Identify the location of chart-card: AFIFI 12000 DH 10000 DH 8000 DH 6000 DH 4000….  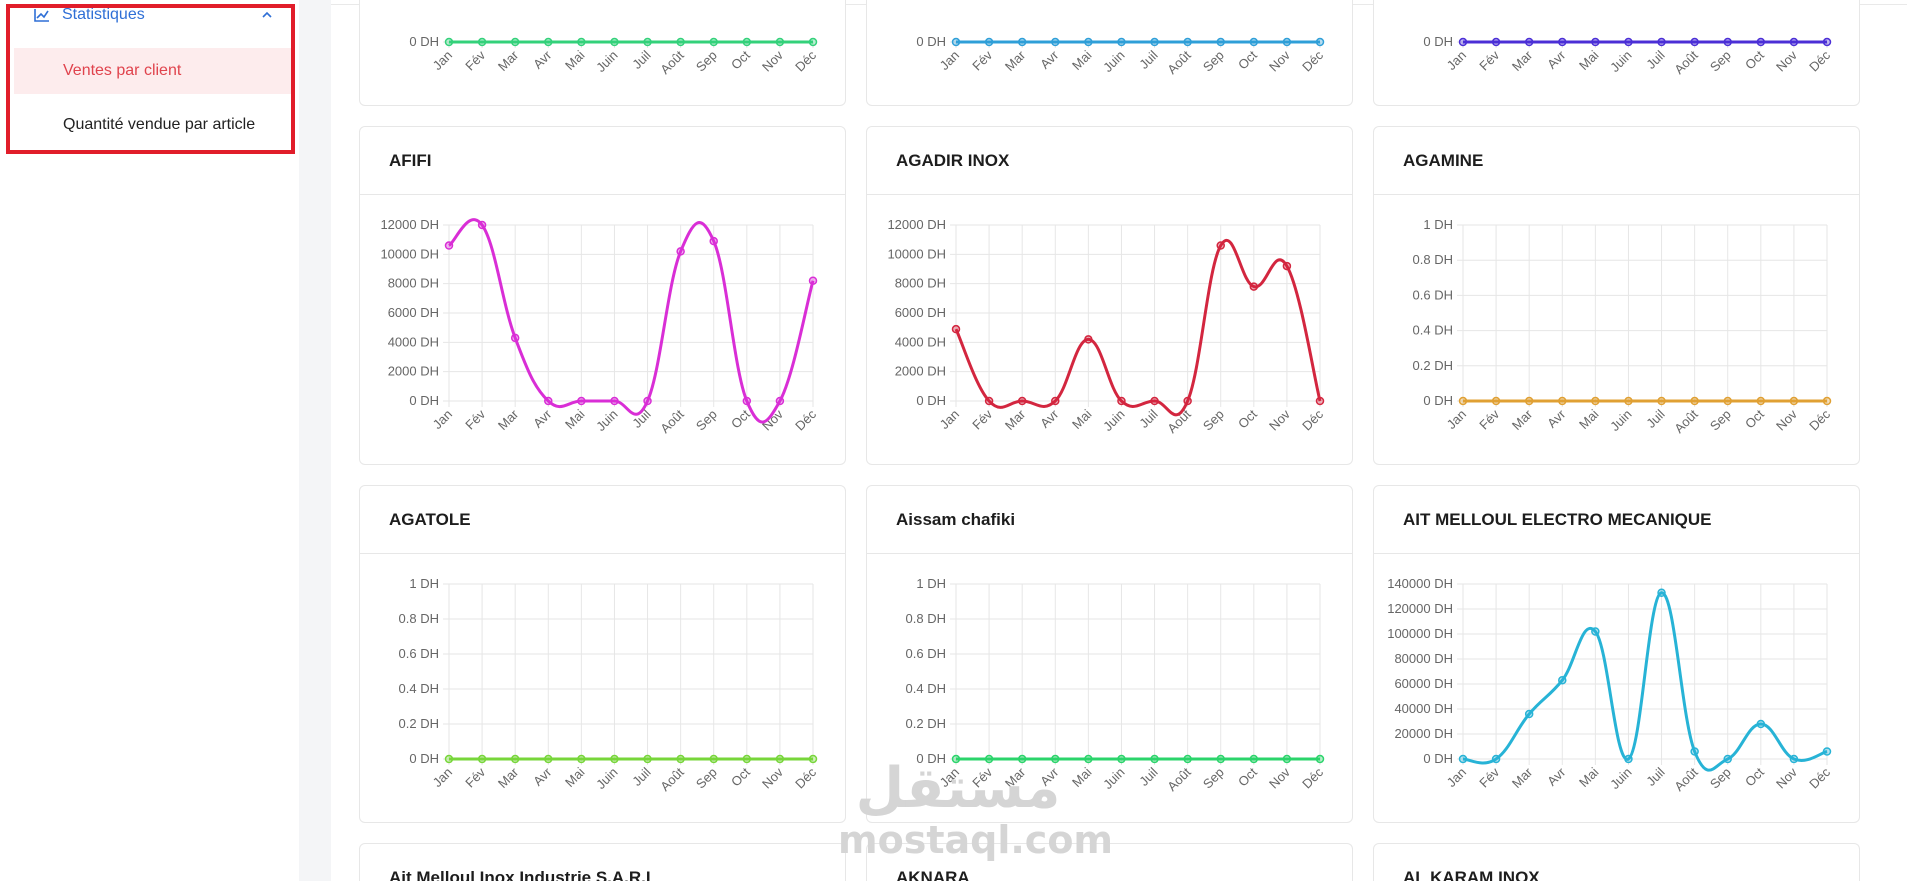
(602, 295).